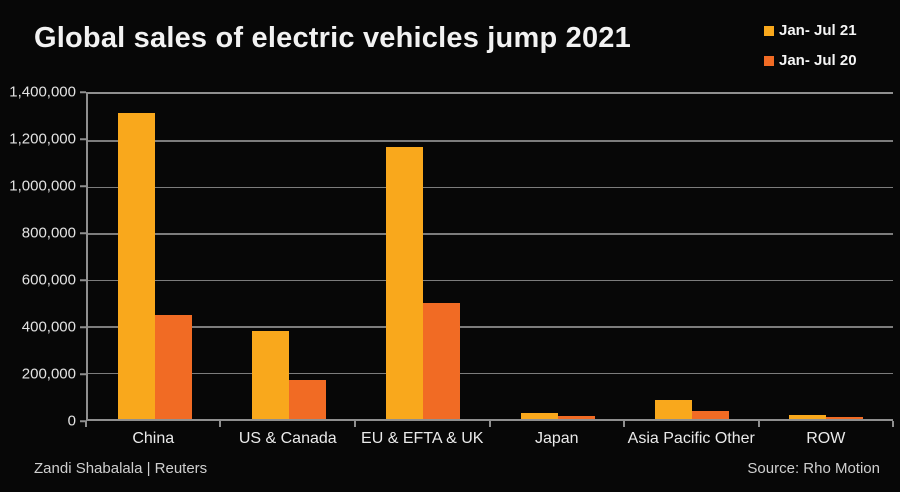  Describe the element at coordinates (153, 438) in the screenshot. I see `x-tick-label: China` at that location.